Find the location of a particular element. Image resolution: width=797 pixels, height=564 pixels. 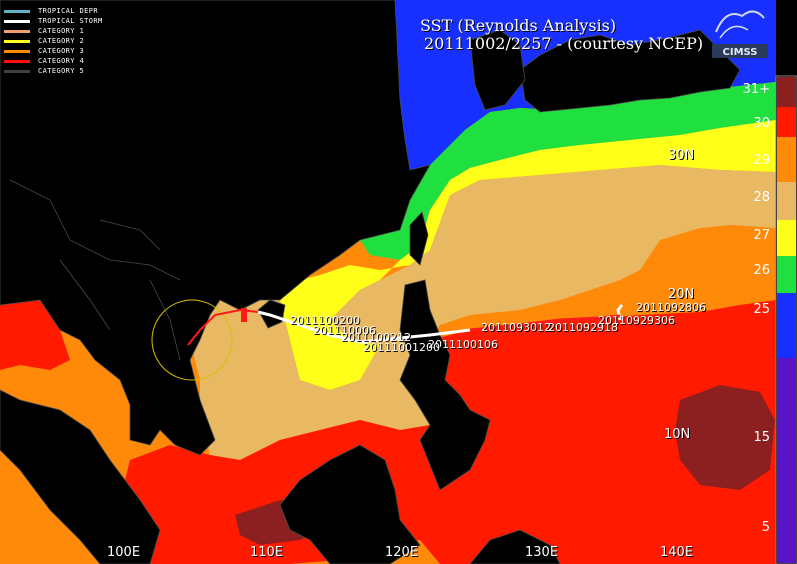

colorbar-label-30: 30 is located at coordinates (761, 123).